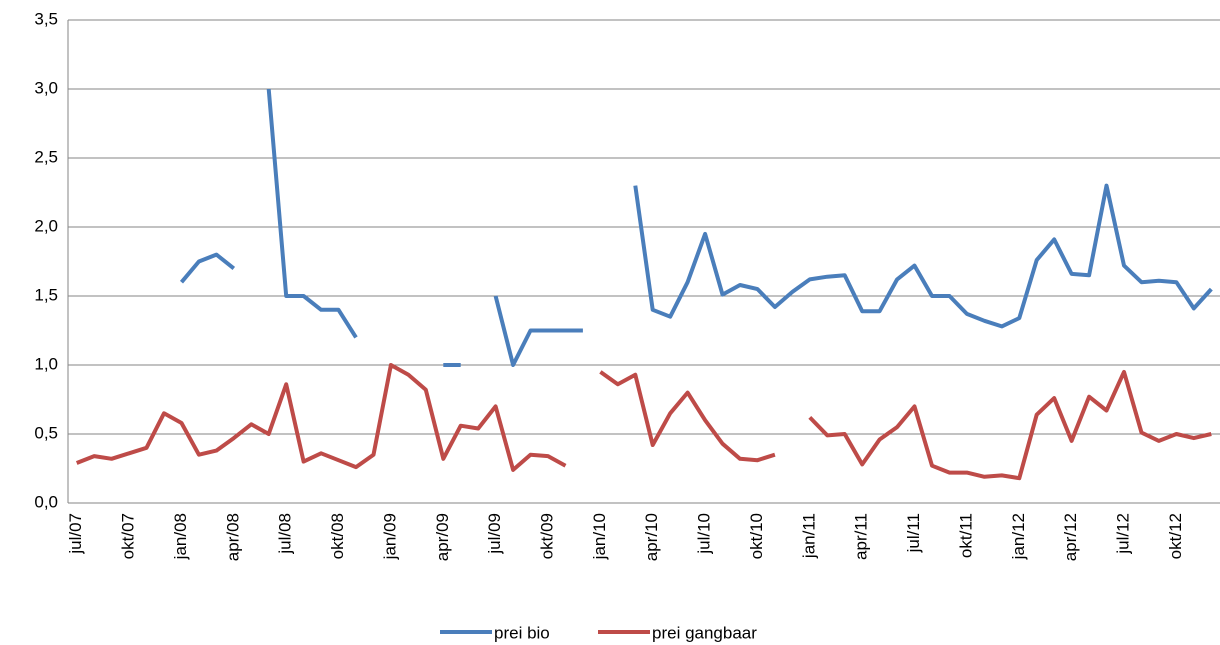 Image resolution: width=1220 pixels, height=645 pixels. I want to click on x-tick-label: apr/08, so click(232, 537).